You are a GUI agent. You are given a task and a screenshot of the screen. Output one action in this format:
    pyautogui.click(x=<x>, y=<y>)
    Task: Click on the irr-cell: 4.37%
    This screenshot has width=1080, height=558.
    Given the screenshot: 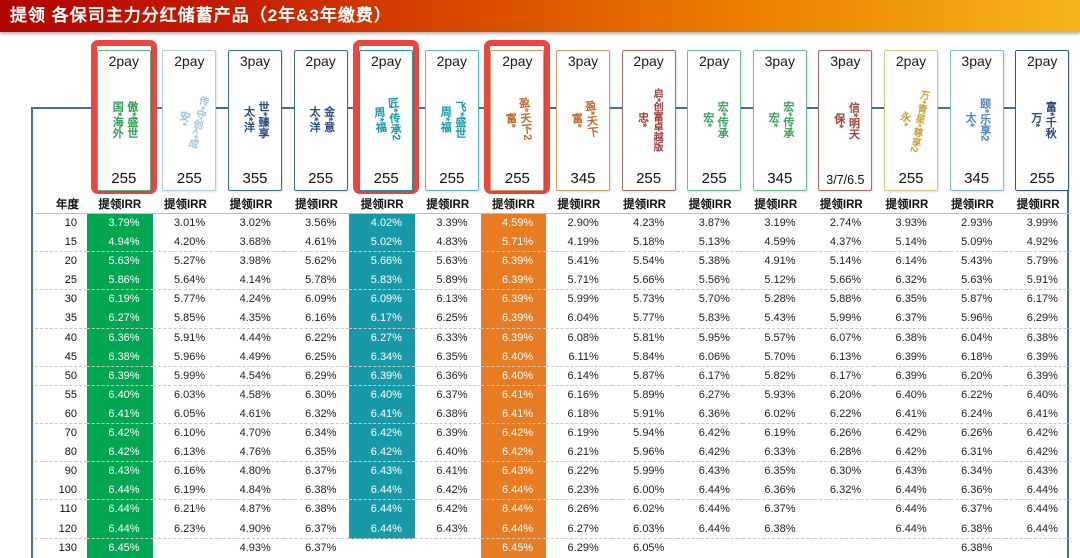 What is the action you would take?
    pyautogui.click(x=841, y=243)
    